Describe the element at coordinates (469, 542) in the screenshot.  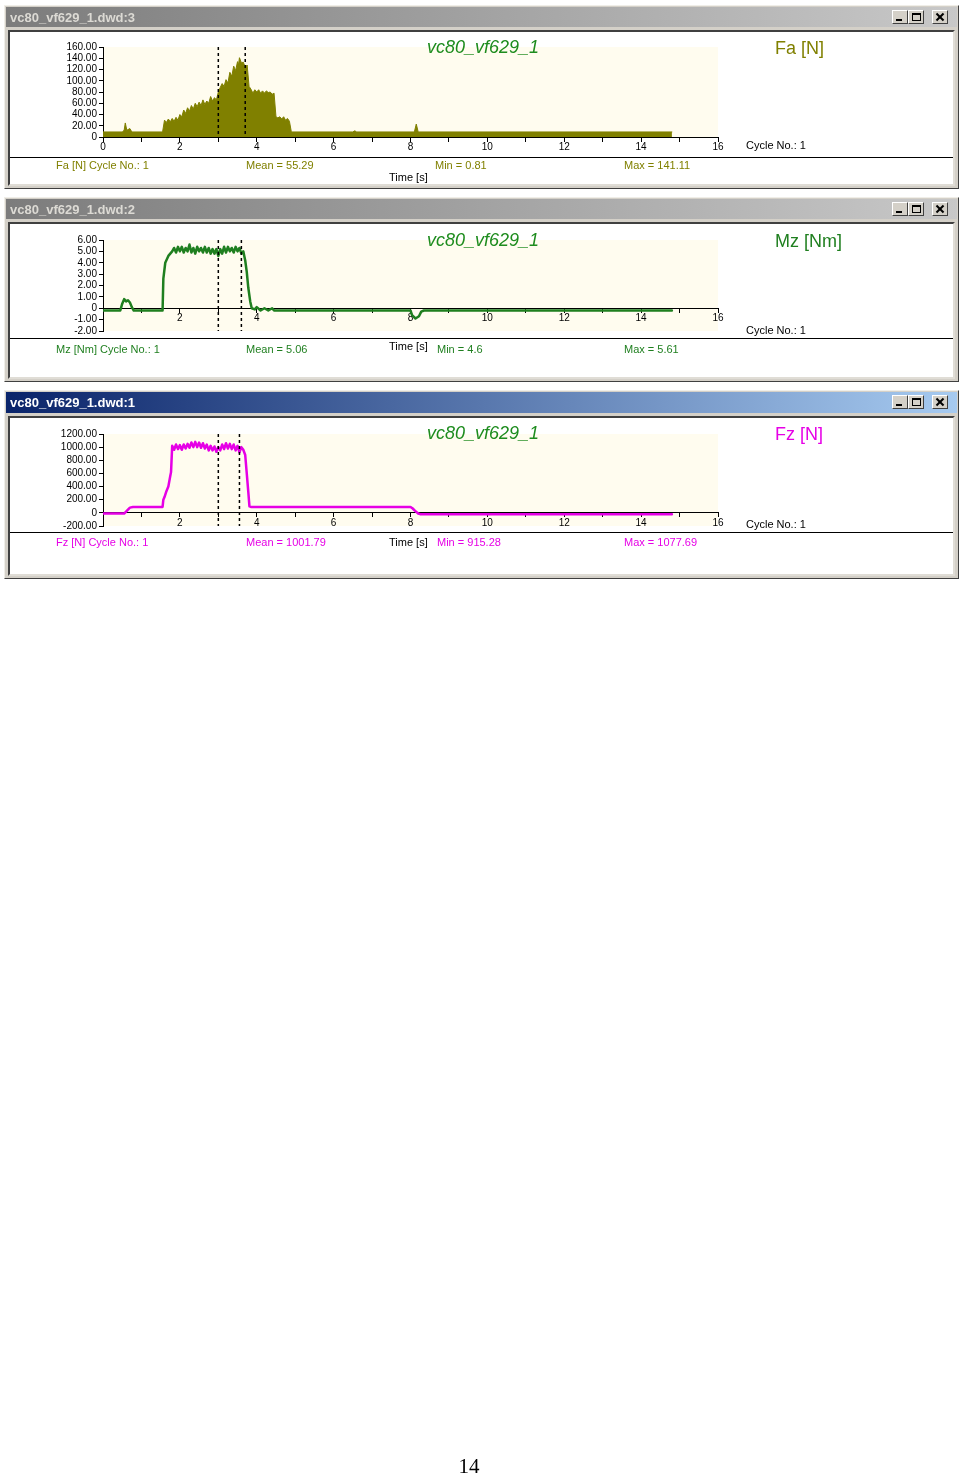
I see `text: Min = 915.28` at that location.